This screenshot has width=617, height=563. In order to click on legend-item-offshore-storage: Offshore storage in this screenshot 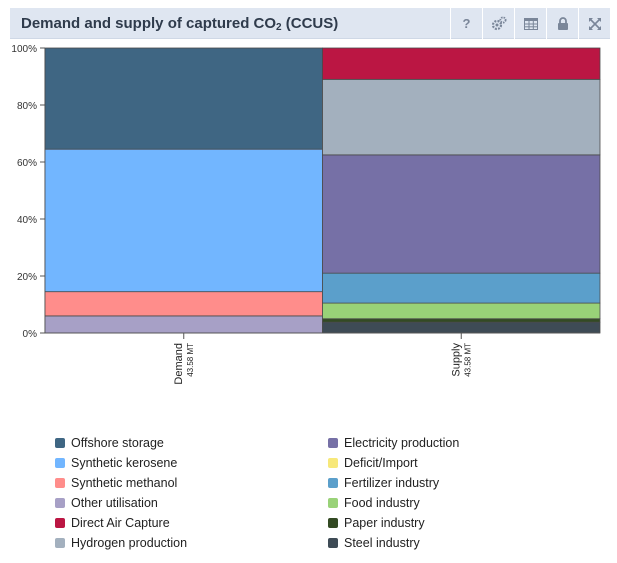, I will do `click(109, 443)`.